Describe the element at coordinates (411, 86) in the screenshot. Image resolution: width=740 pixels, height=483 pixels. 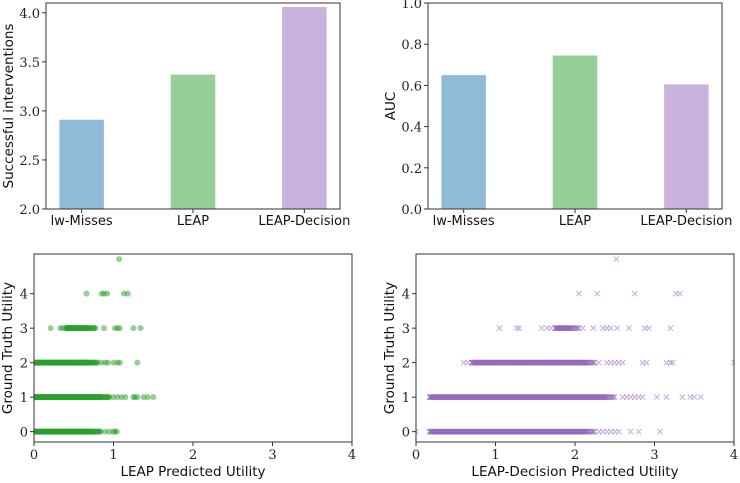
I see `y-tick-label: 0.6` at that location.